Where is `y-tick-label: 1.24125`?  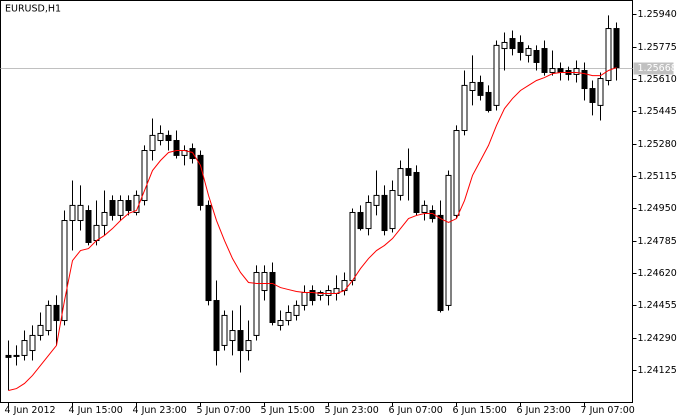
y-tick-label: 1.24125 is located at coordinates (657, 370).